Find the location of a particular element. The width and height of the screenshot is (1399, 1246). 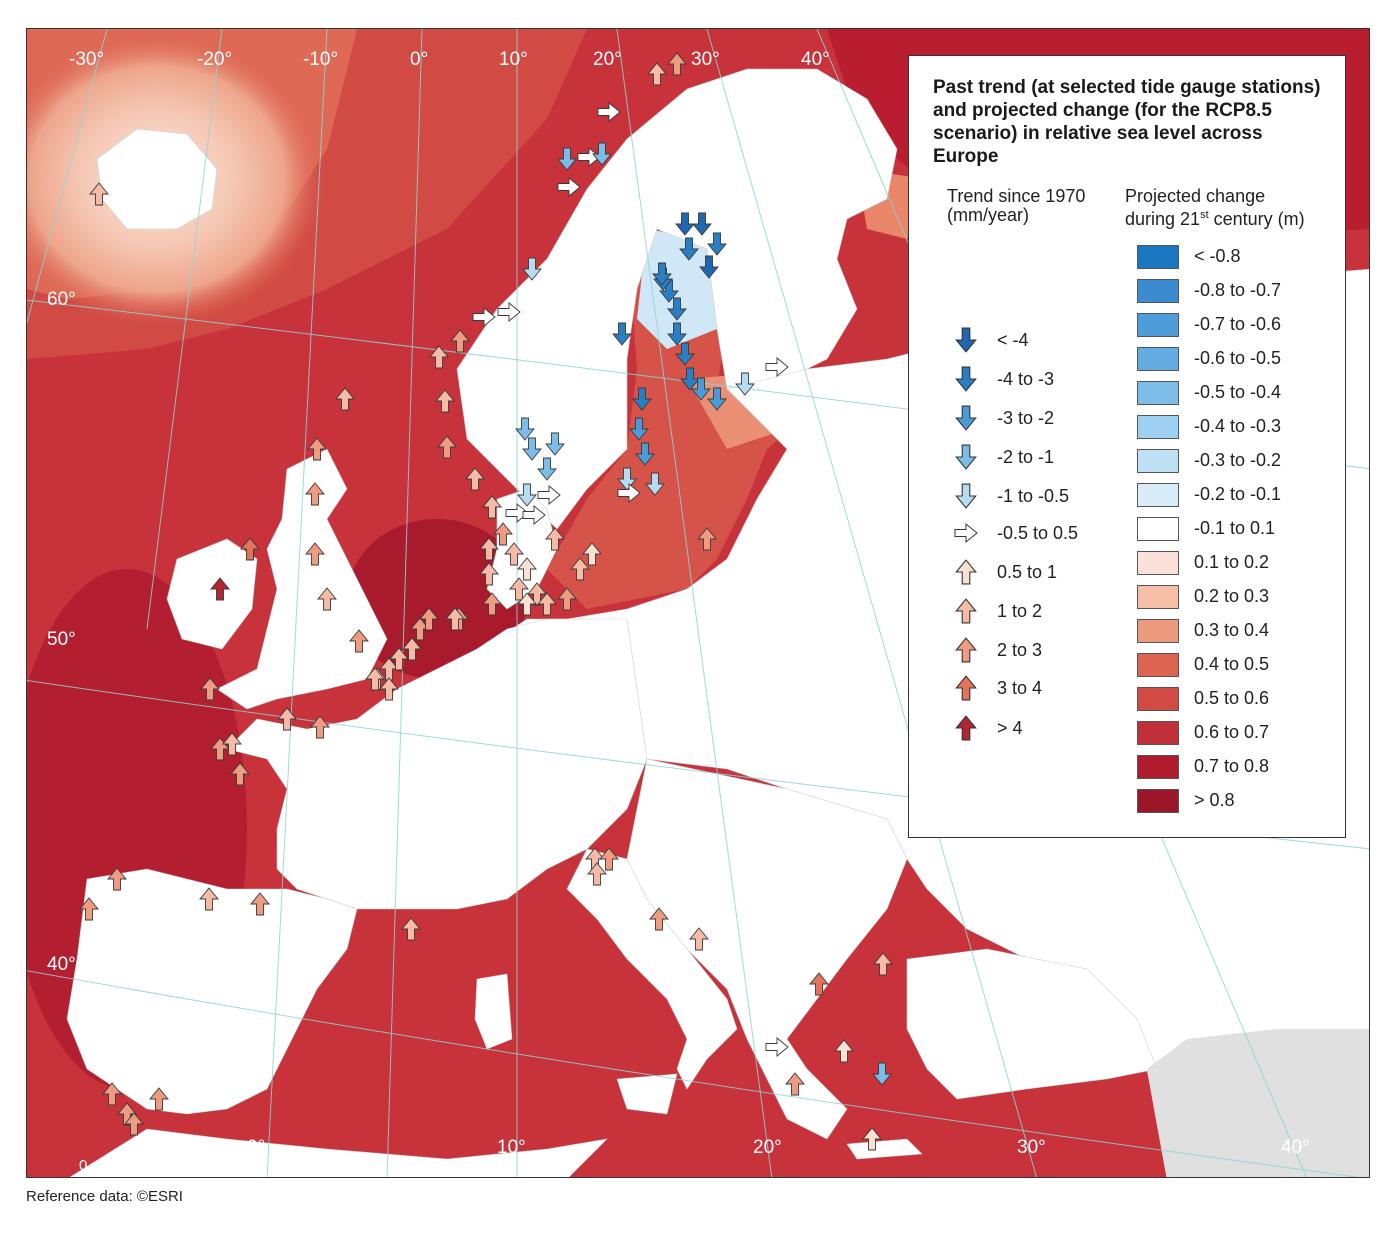

lon-label: 20° is located at coordinates (767, 1147).